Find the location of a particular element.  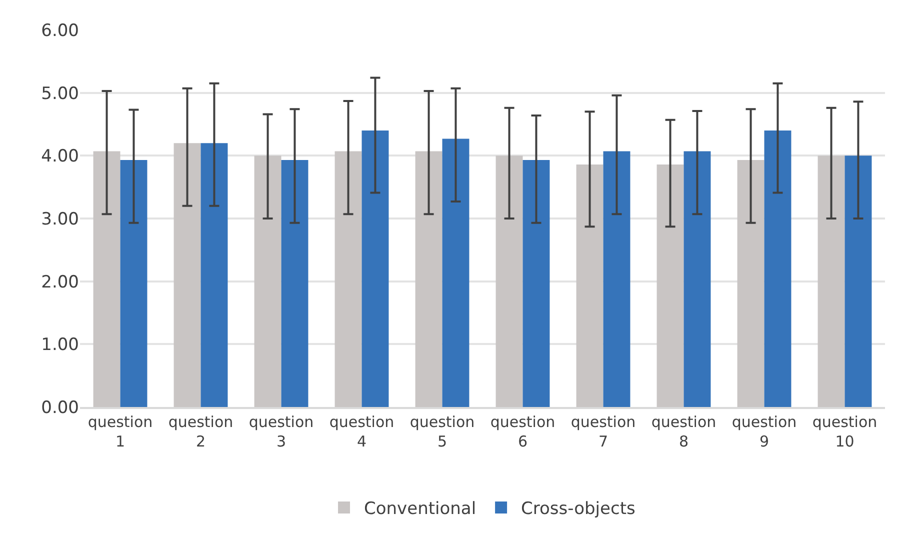

y-tick-label: 2.00 is located at coordinates (60, 282).